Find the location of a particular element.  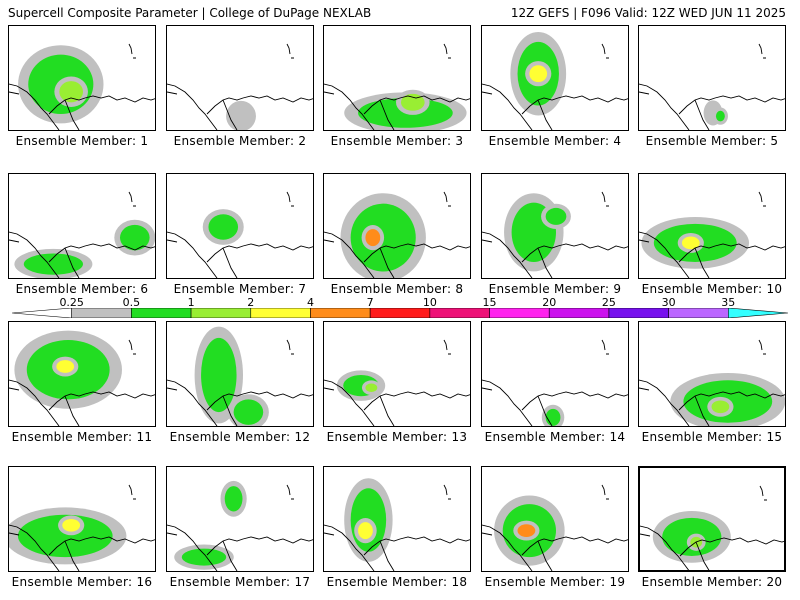

scale-tick-label: 4 is located at coordinates (310, 302).